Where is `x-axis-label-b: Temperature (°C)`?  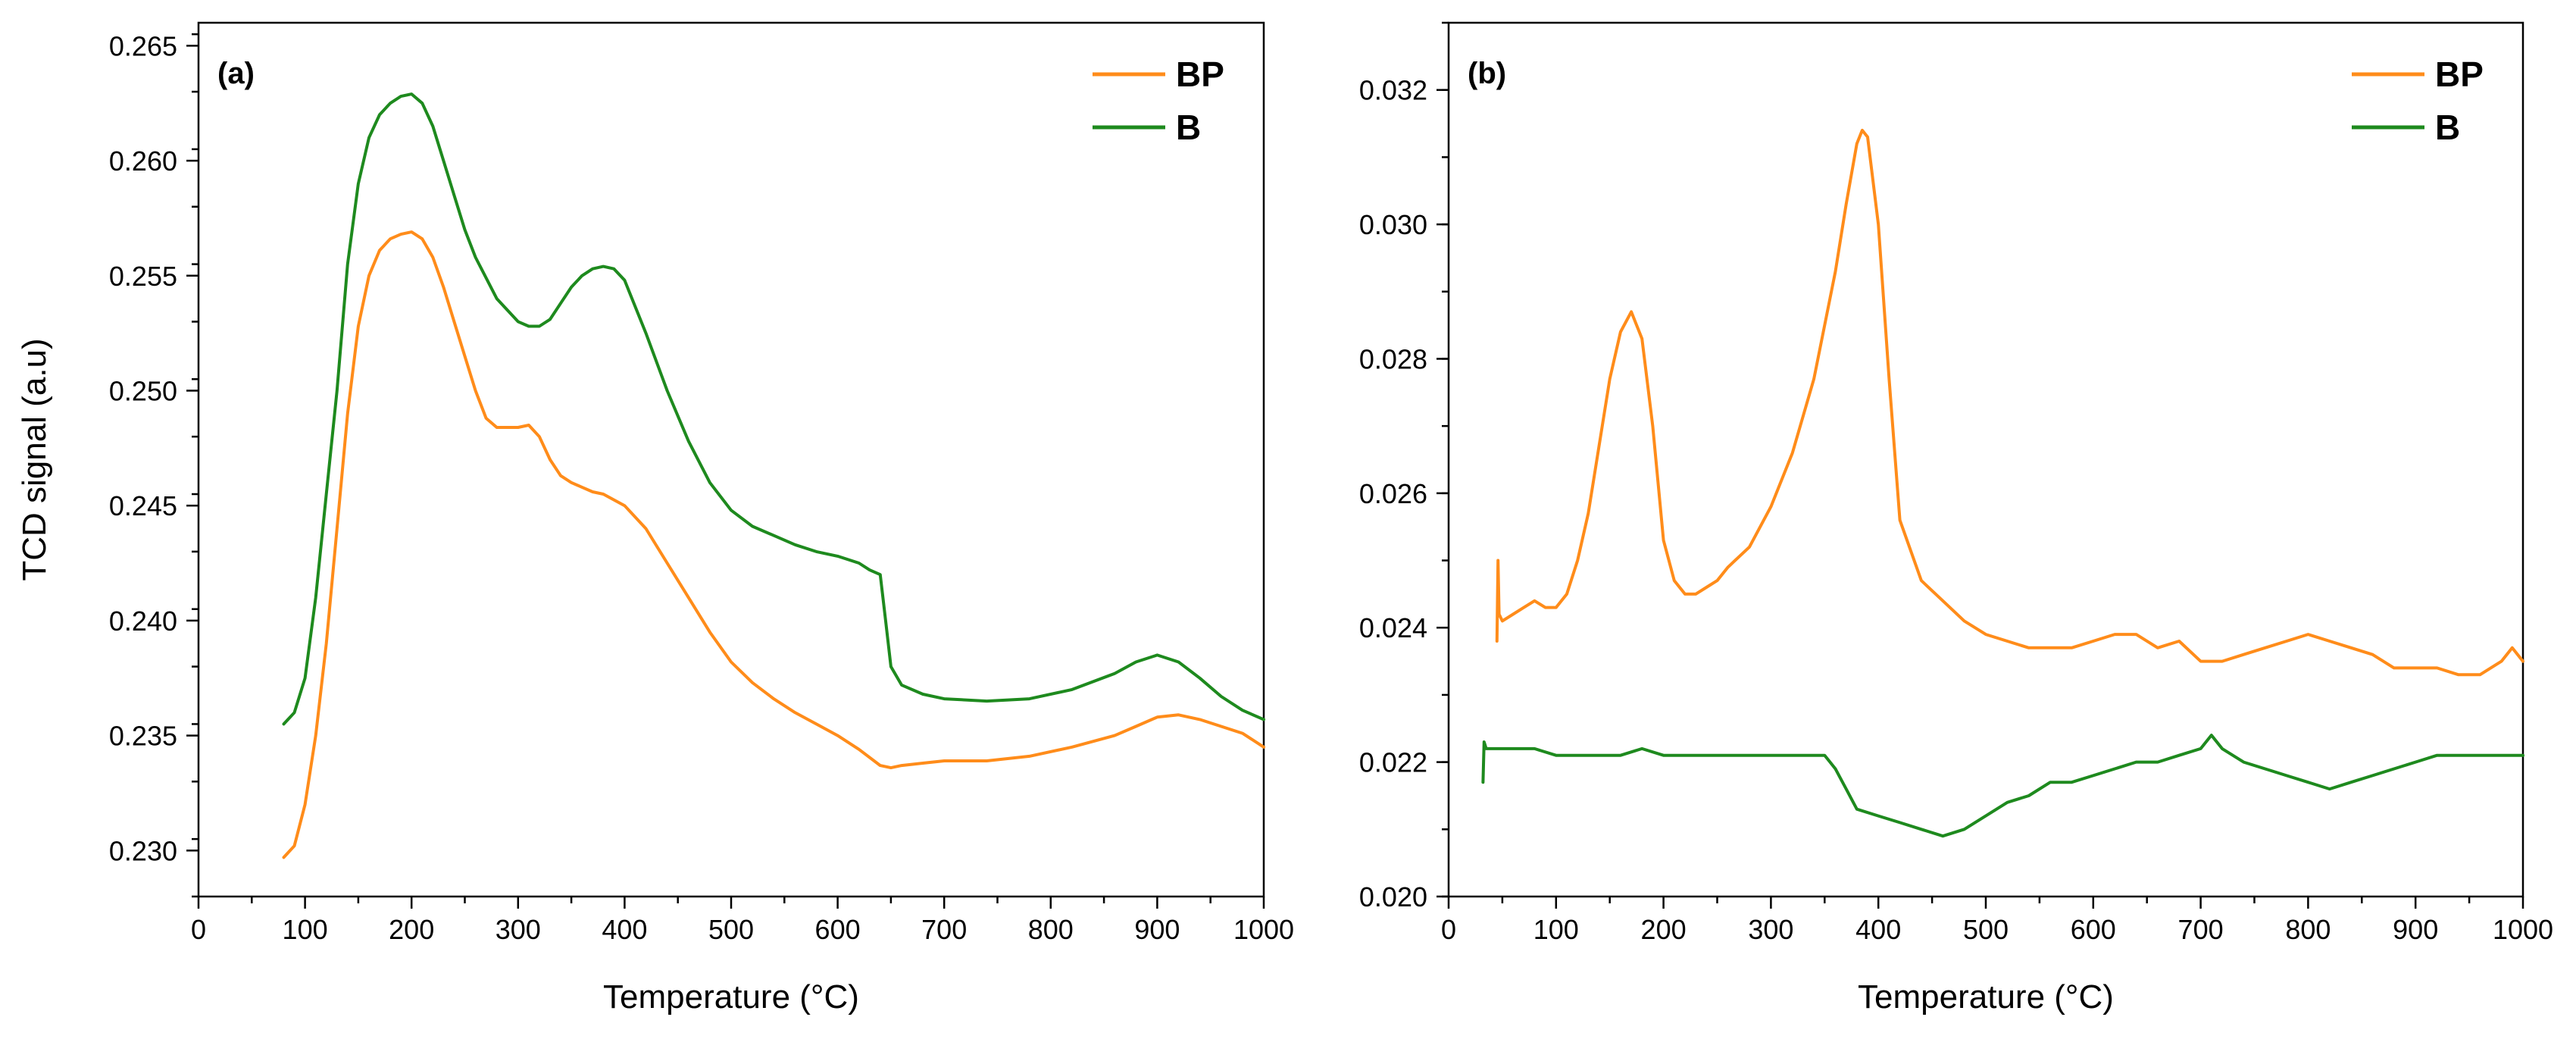
x-axis-label-b: Temperature (°C) is located at coordinates (1986, 997).